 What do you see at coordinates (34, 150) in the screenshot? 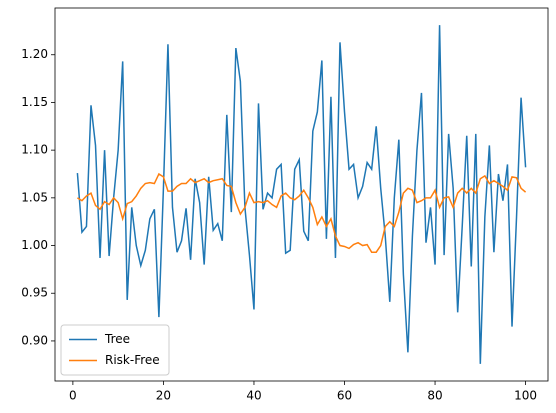
I see `y-tick-label: 1.10` at bounding box center [34, 150].